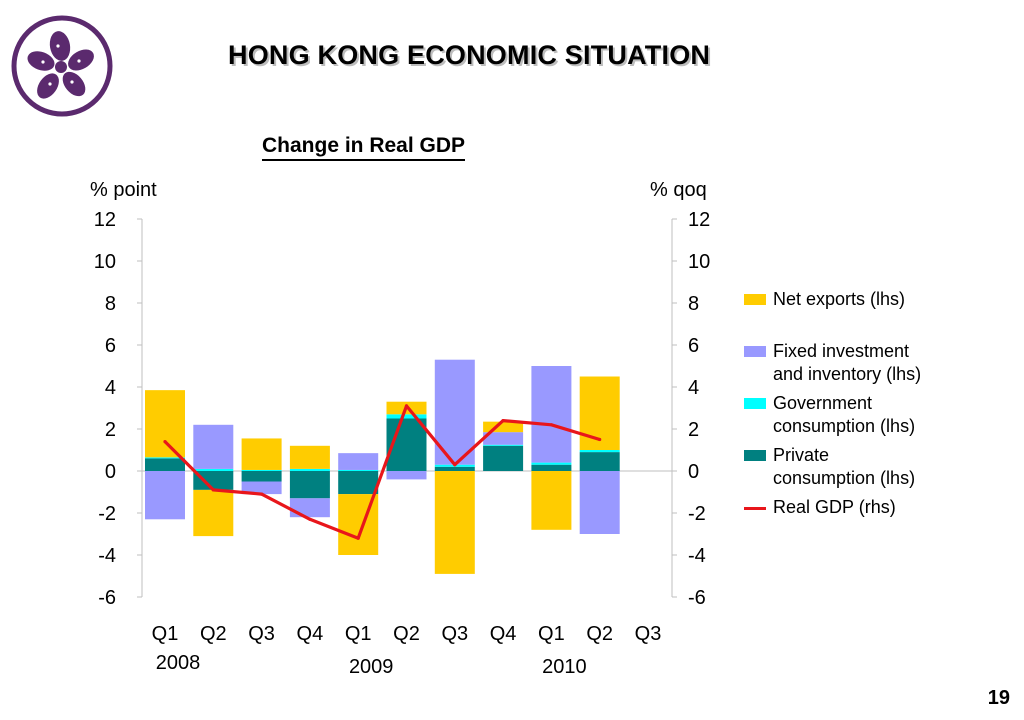  Describe the element at coordinates (844, 414) in the screenshot. I see `legend-label: Government consumption (lhs)` at that location.